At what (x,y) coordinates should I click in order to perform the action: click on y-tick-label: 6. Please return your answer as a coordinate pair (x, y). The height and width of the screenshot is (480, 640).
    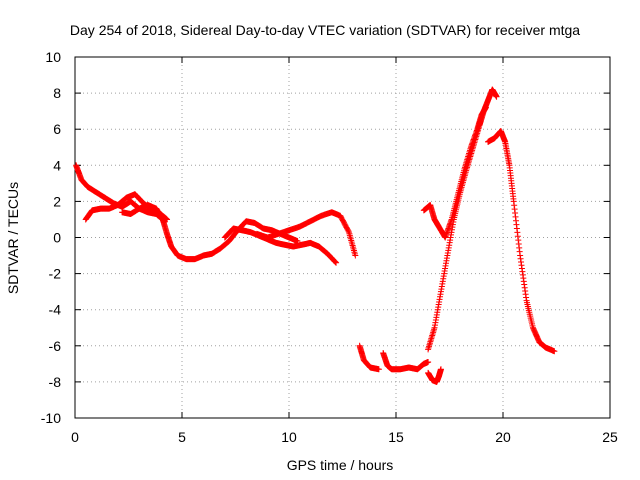
    Looking at the image, I should click on (57, 129).